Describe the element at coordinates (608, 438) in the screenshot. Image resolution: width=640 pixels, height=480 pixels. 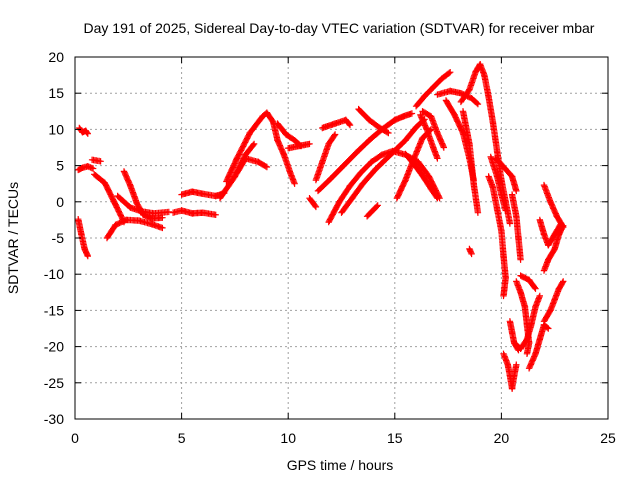
I see `x-tick-label: 25` at that location.